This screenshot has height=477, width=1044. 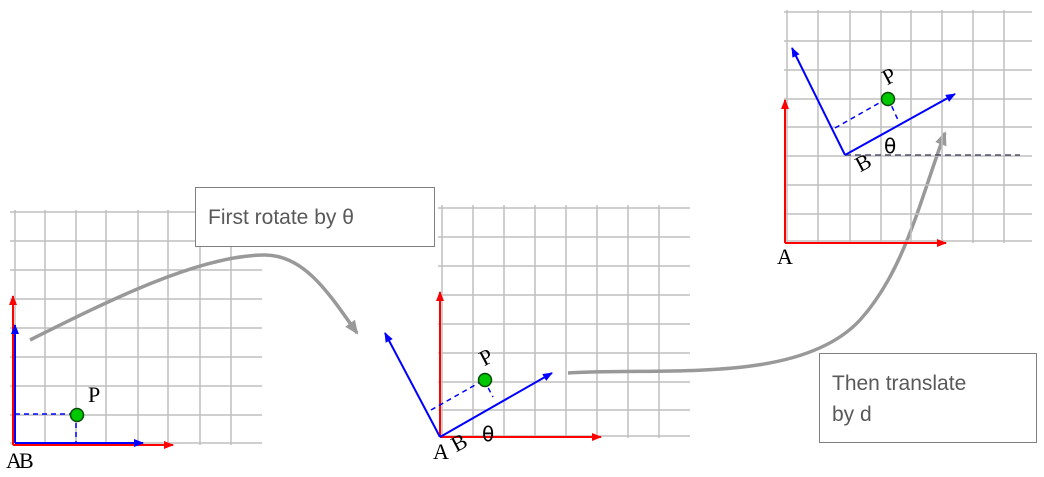 I want to click on label-b-translated: B, so click(x=863, y=162).